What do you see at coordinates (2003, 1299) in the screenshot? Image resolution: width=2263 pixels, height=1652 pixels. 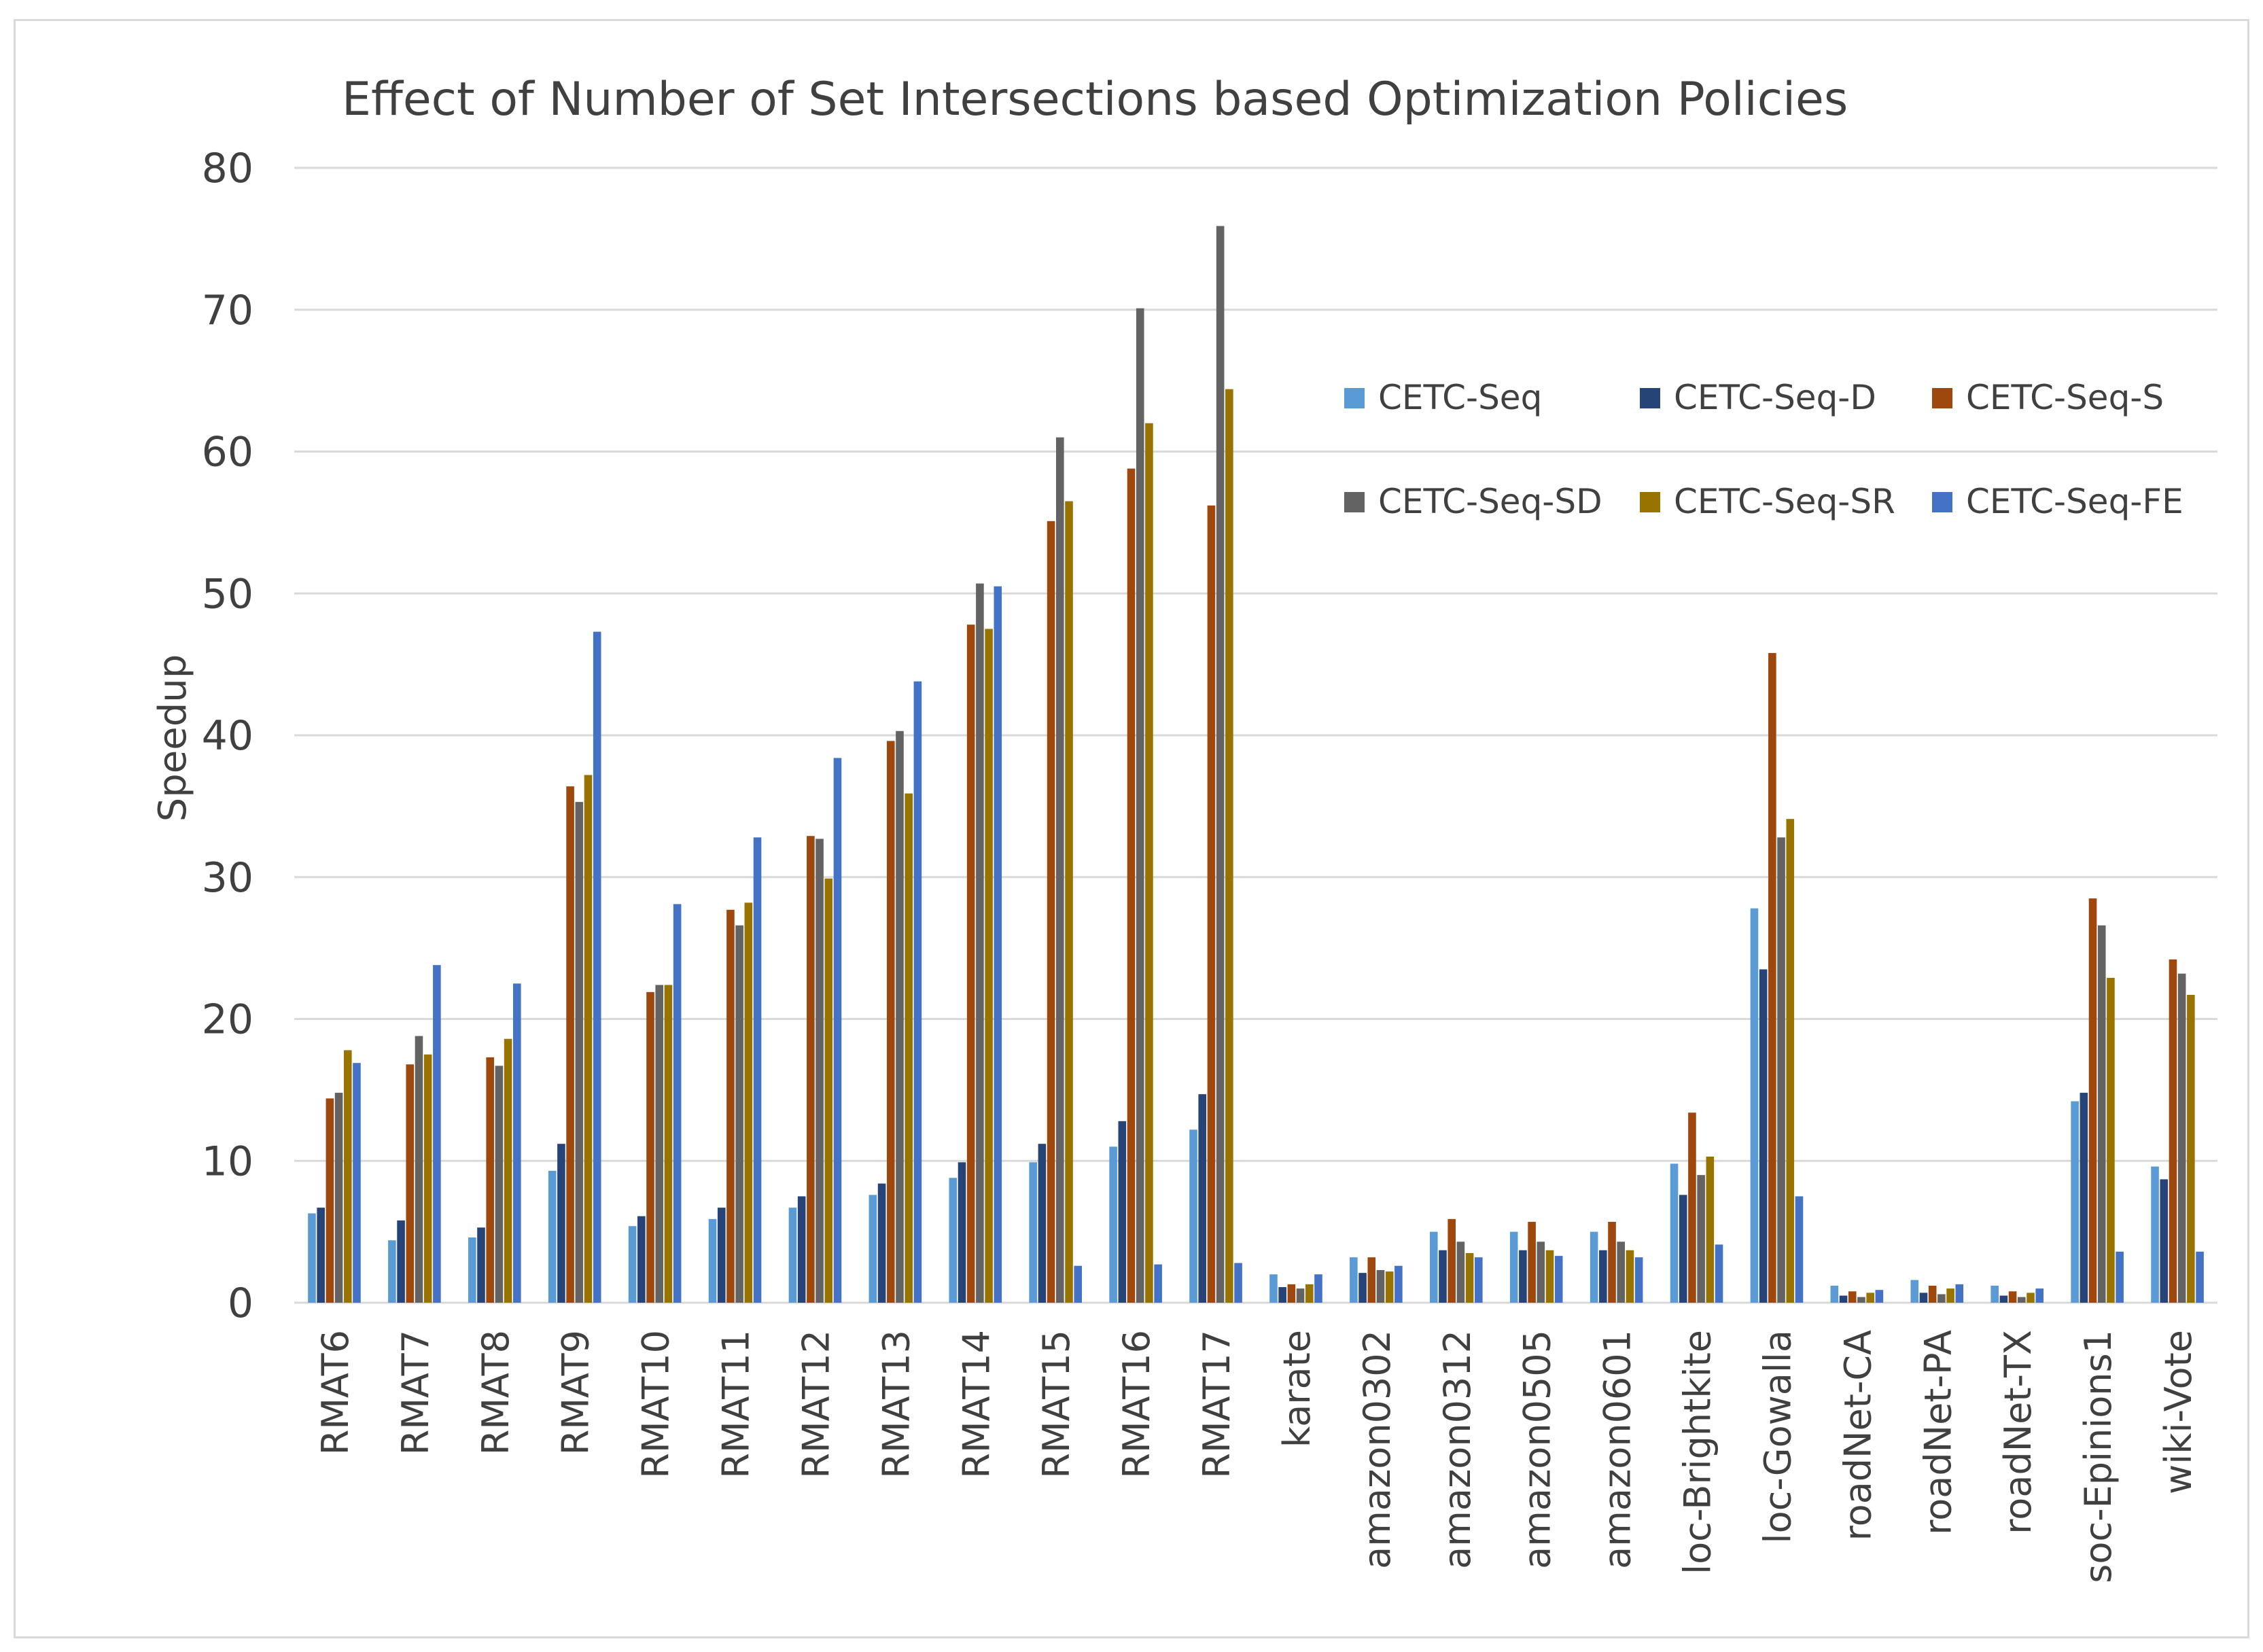 I see `bar-cetc-seq-d-roadnet-tx` at bounding box center [2003, 1299].